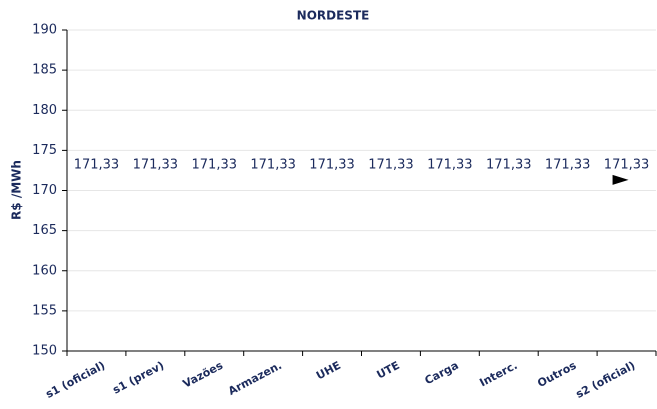  I want to click on x-tick-label: UTE, so click(388, 370).